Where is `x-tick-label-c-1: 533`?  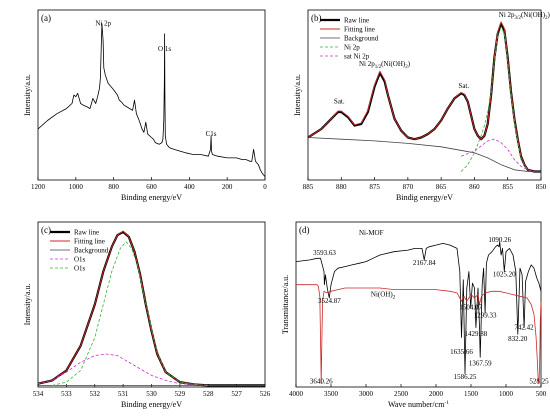
x-tick-label-c-1: 533 is located at coordinates (66, 394).